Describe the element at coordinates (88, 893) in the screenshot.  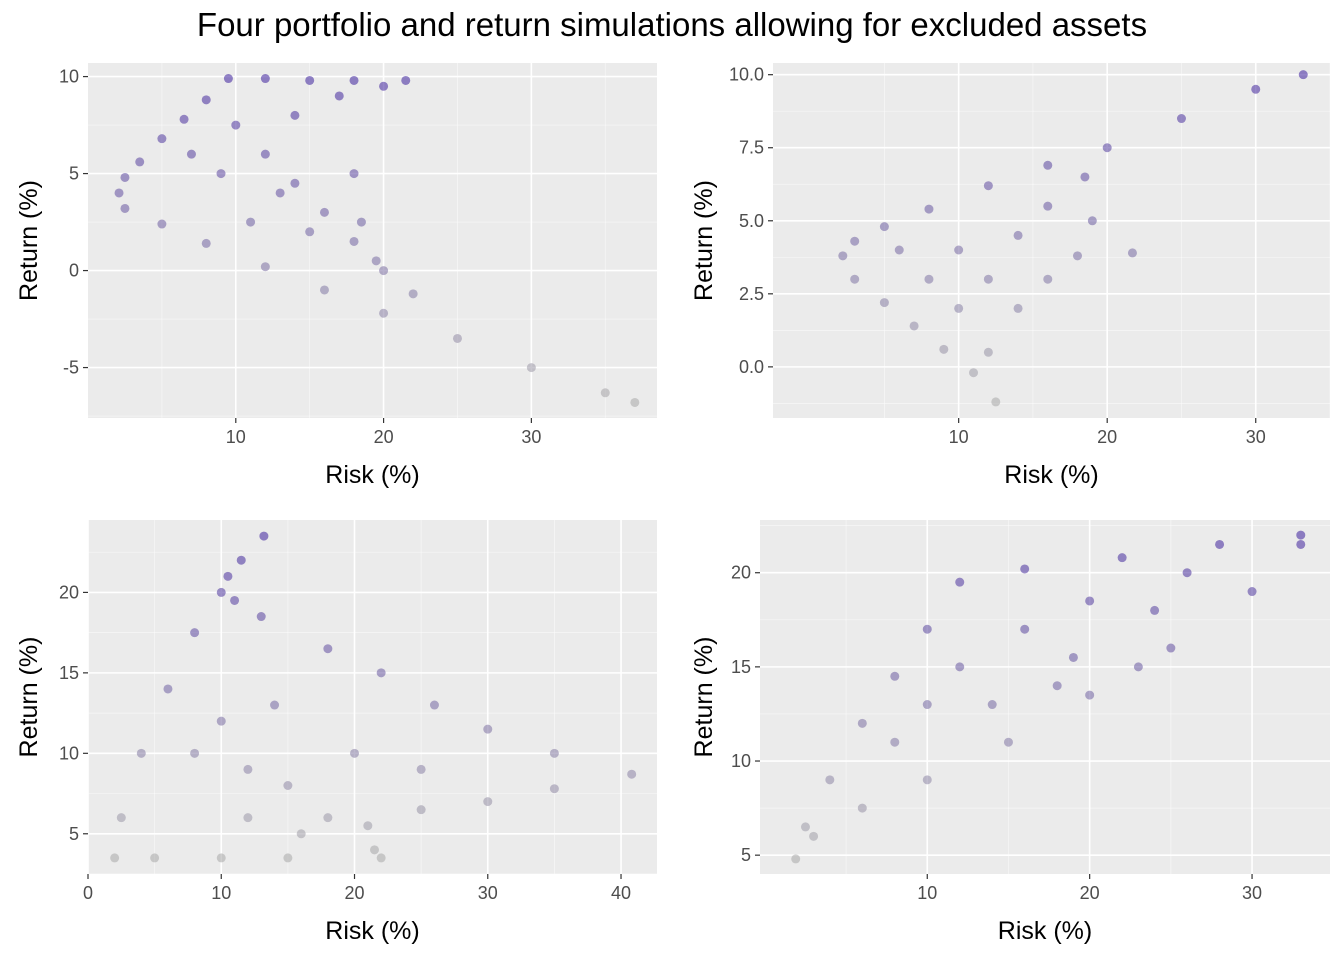
I see `x-tick-label: 0` at that location.